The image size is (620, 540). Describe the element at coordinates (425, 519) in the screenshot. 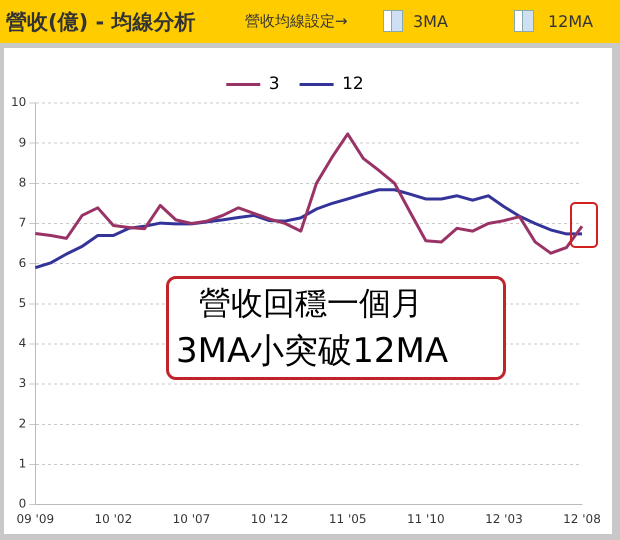

I see `x-tick-label: 11 '10` at that location.